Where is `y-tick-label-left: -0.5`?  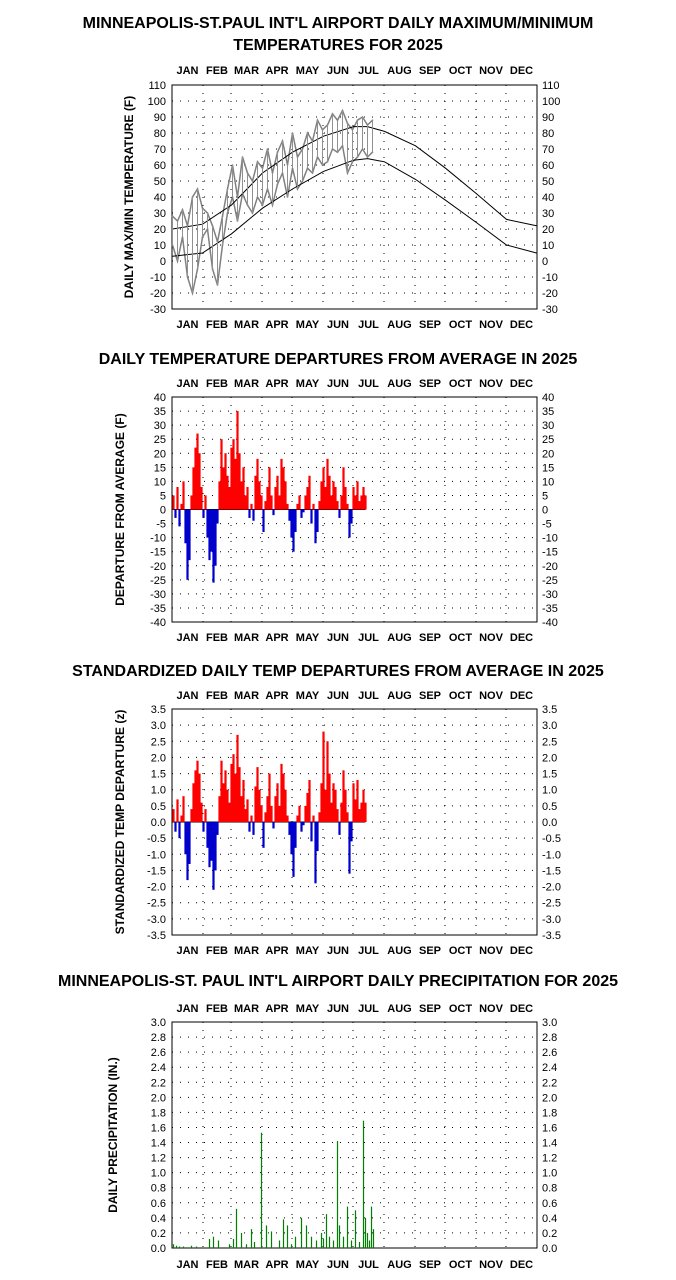 y-tick-label-left: -0.5 is located at coordinates (156, 839).